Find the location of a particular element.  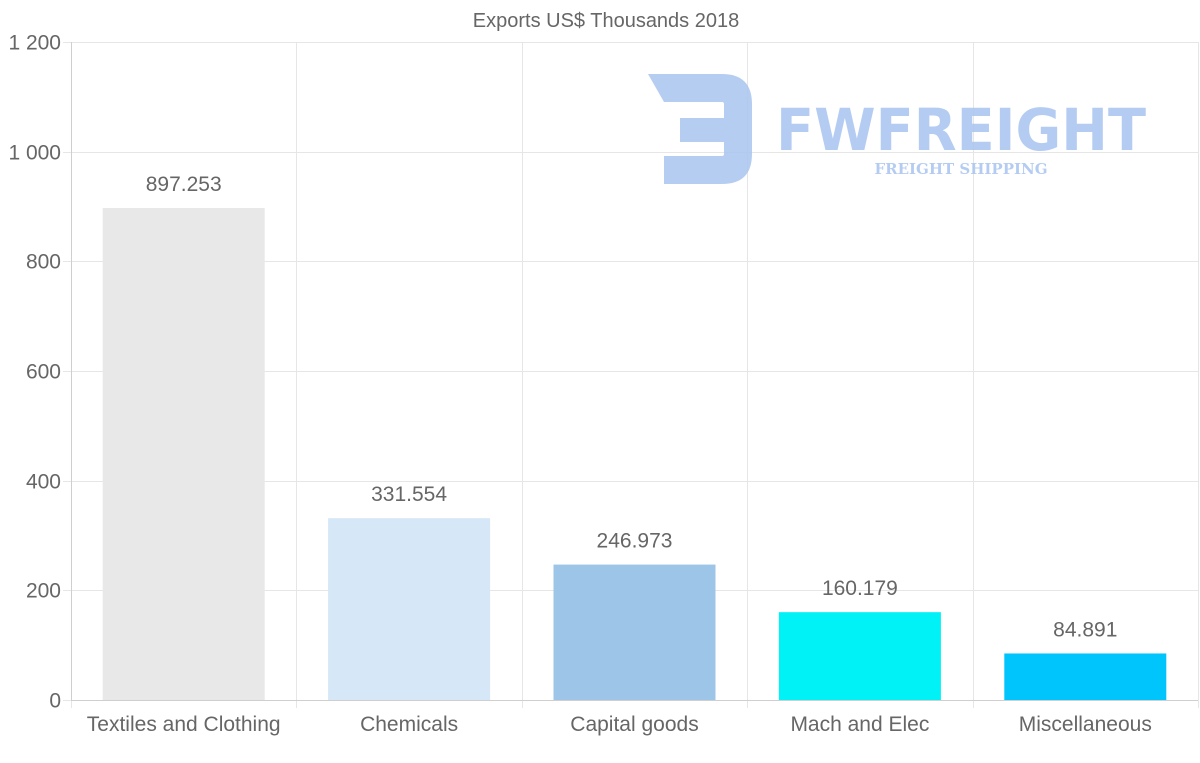

bar-value-label: 897.253 is located at coordinates (184, 184).